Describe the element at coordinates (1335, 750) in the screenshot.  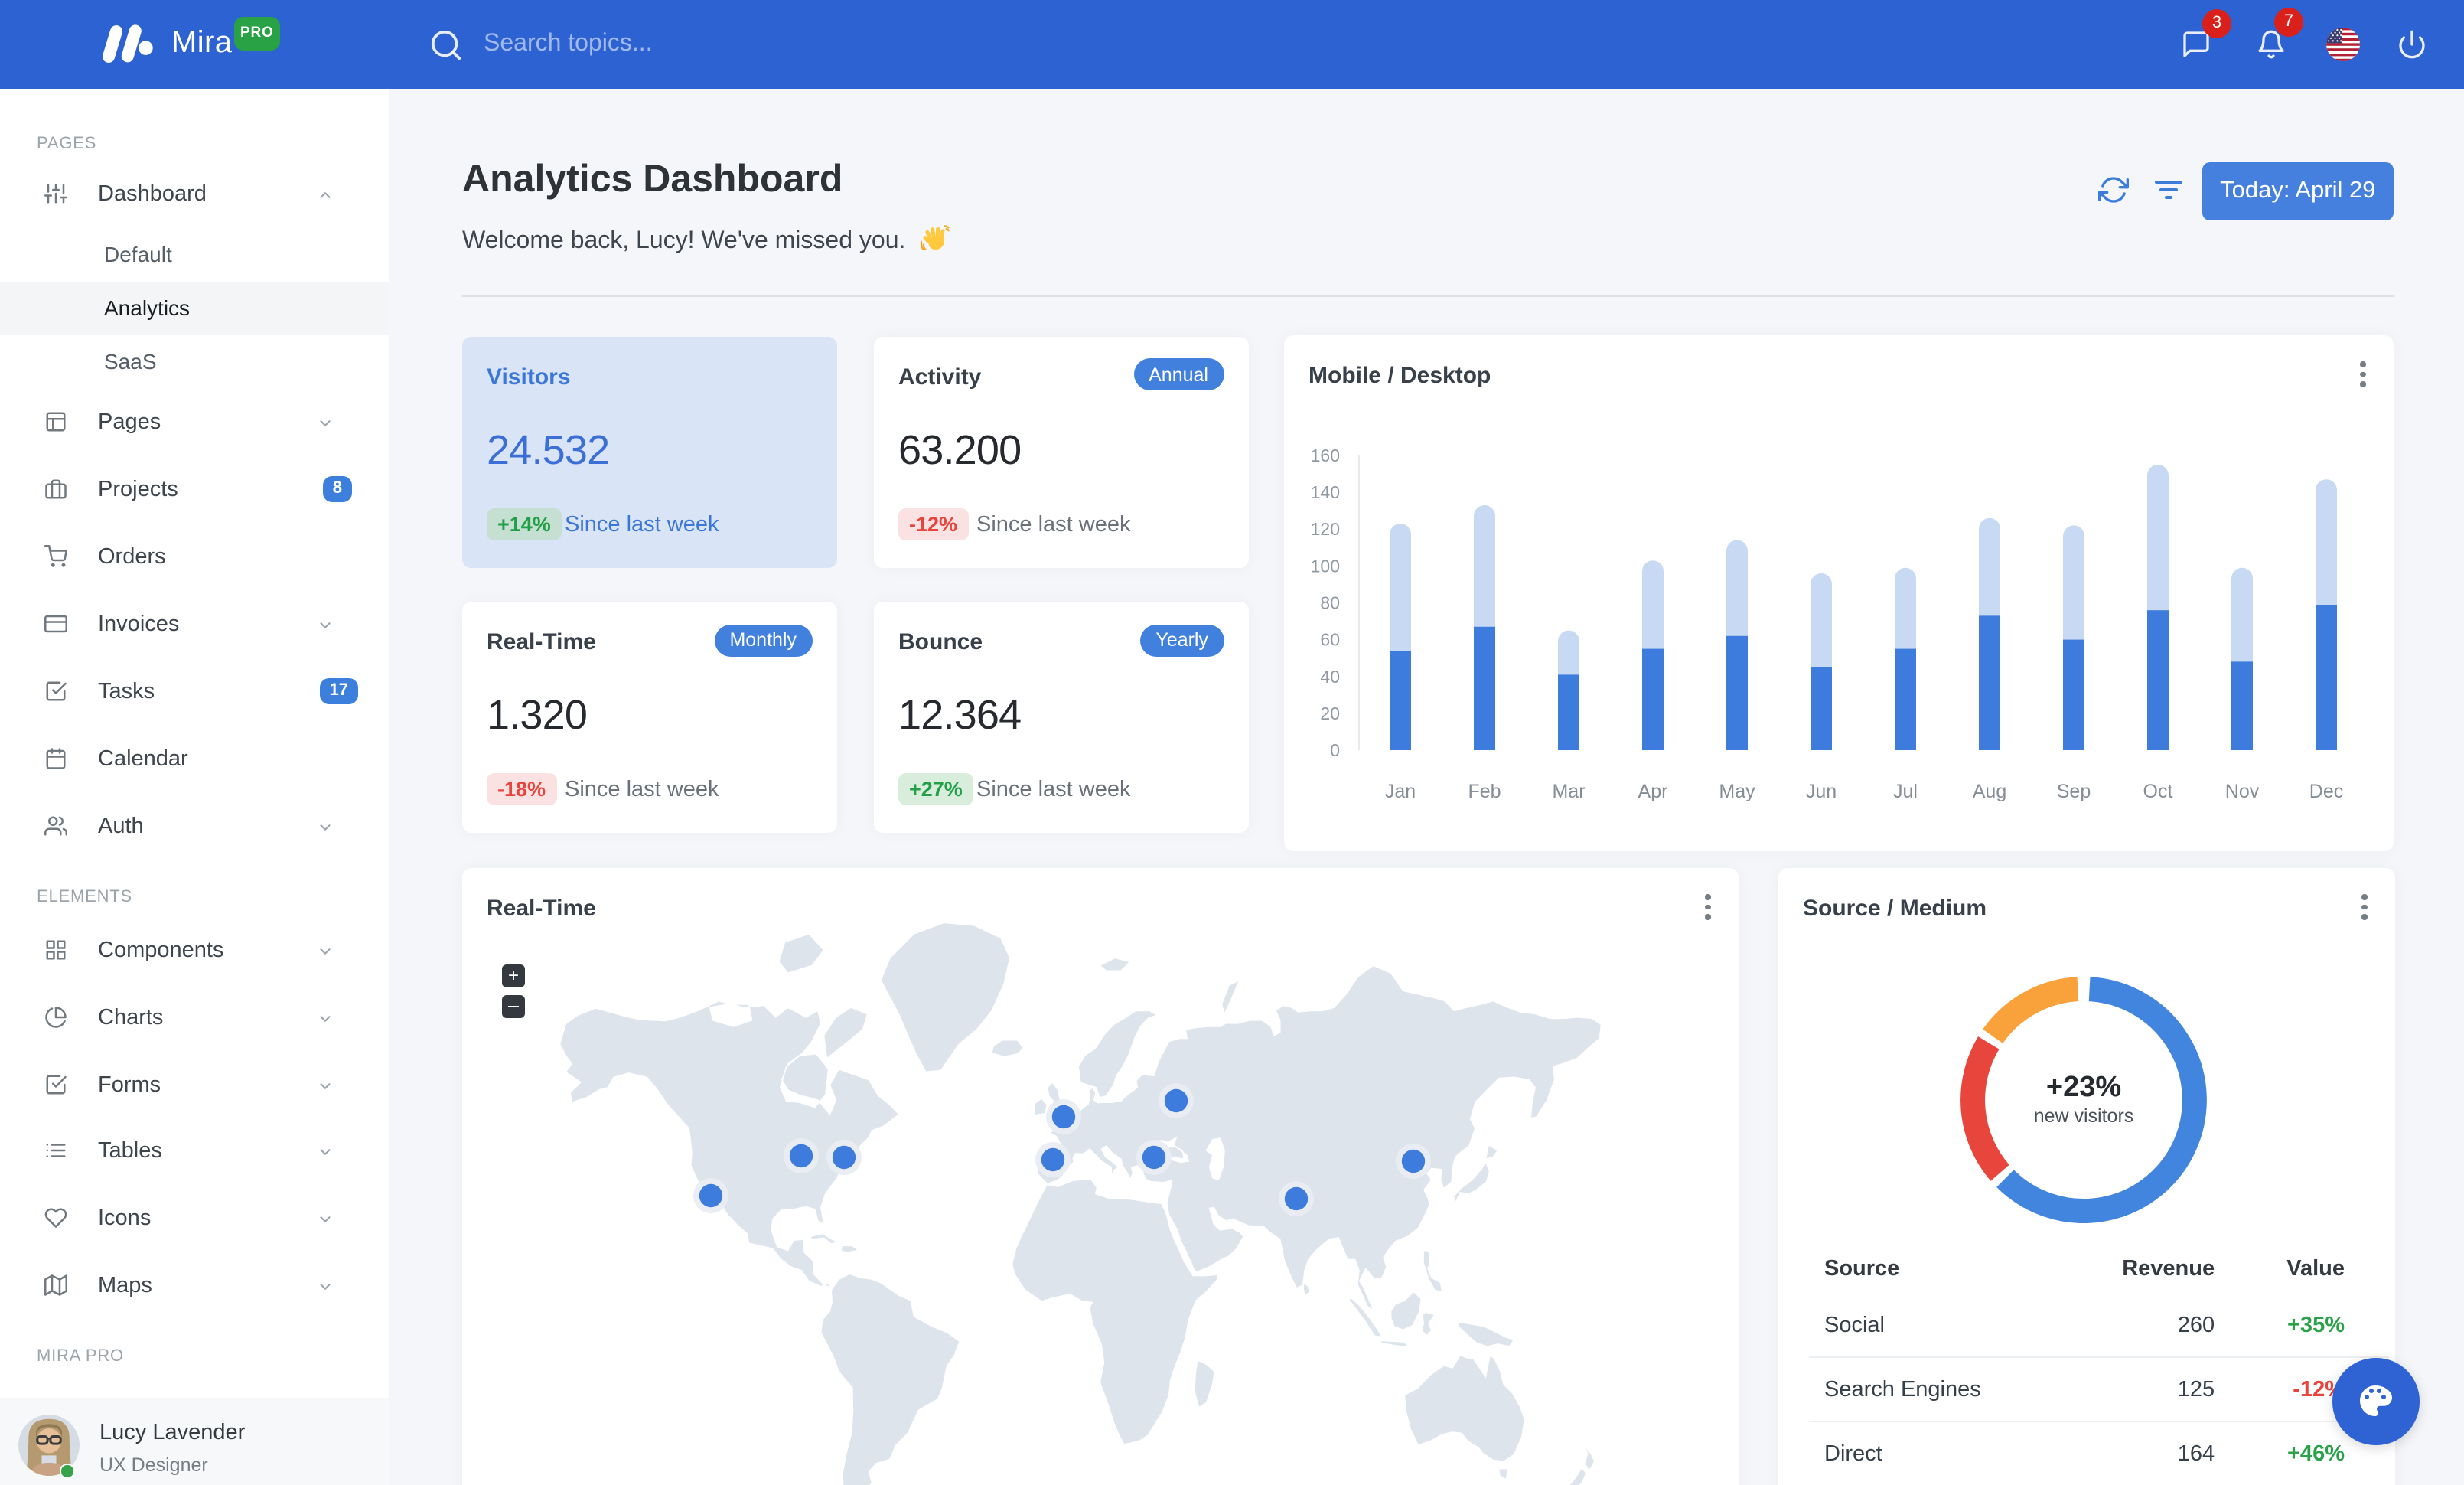
I see `svg-text: 0` at that location.